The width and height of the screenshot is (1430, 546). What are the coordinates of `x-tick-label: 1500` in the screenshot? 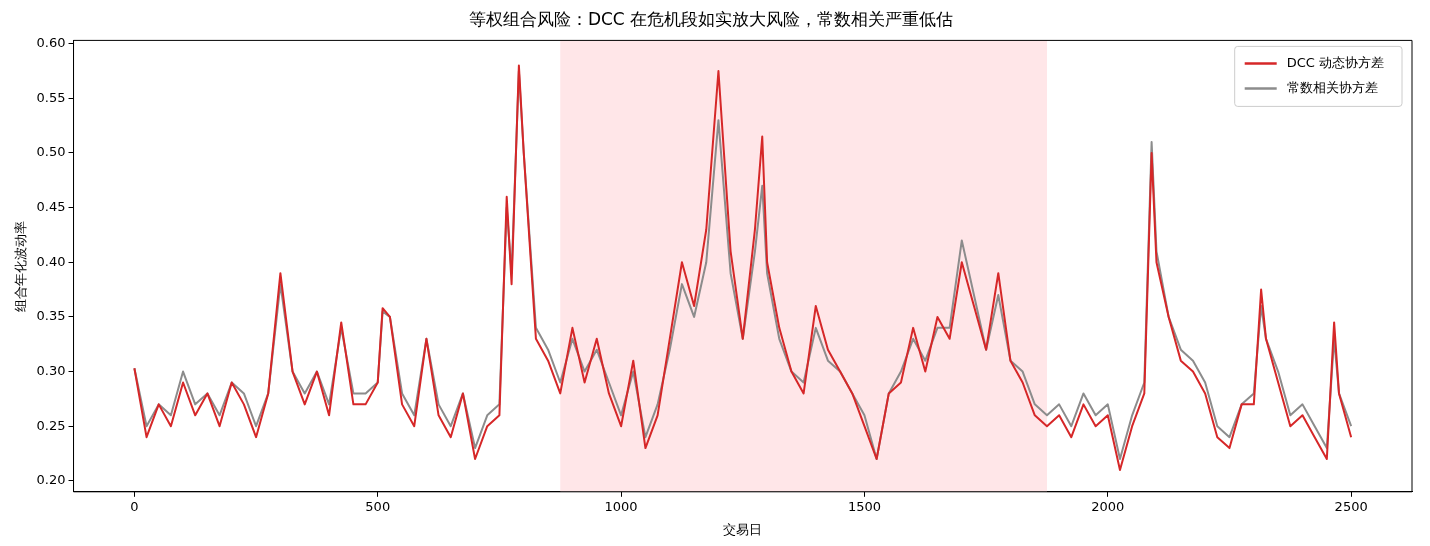 It's located at (864, 506).